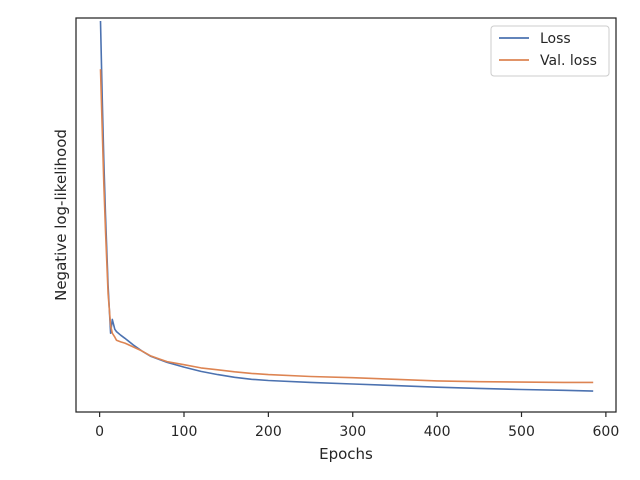  What do you see at coordinates (184, 432) in the screenshot?
I see `x-tick-label: 100` at bounding box center [184, 432].